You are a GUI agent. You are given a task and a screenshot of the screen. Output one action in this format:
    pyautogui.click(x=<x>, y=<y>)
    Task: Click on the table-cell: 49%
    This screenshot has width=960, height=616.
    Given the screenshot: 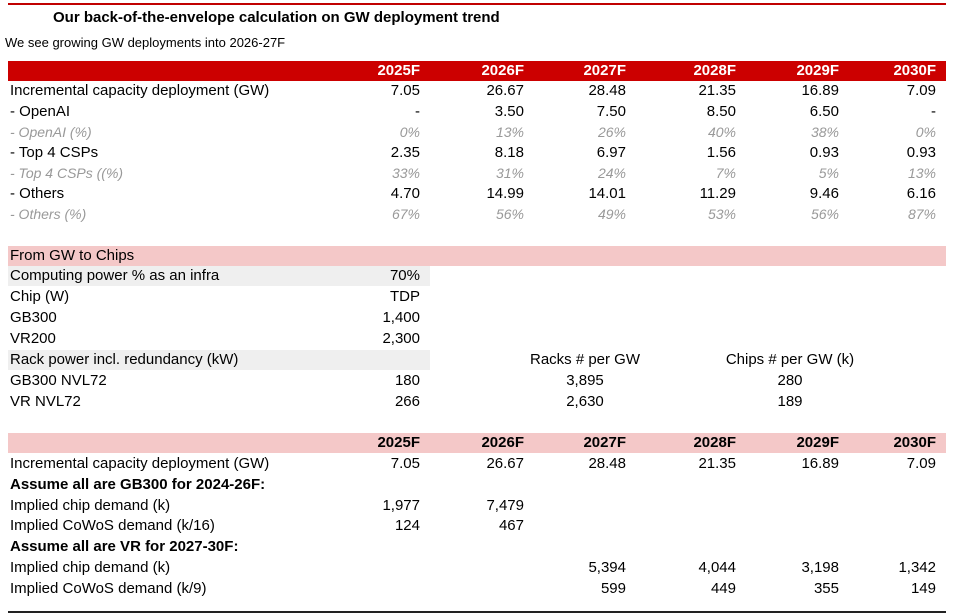 What is the action you would take?
    pyautogui.click(x=611, y=214)
    